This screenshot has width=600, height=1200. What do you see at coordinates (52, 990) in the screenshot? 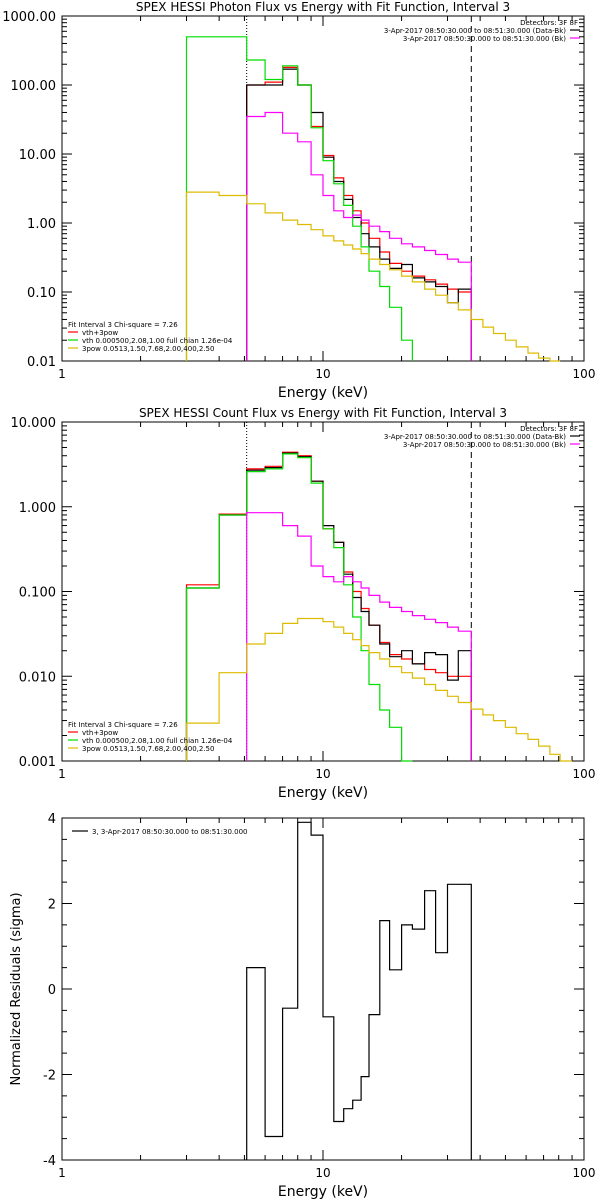
I see `y-tick-label: 0` at bounding box center [52, 990].